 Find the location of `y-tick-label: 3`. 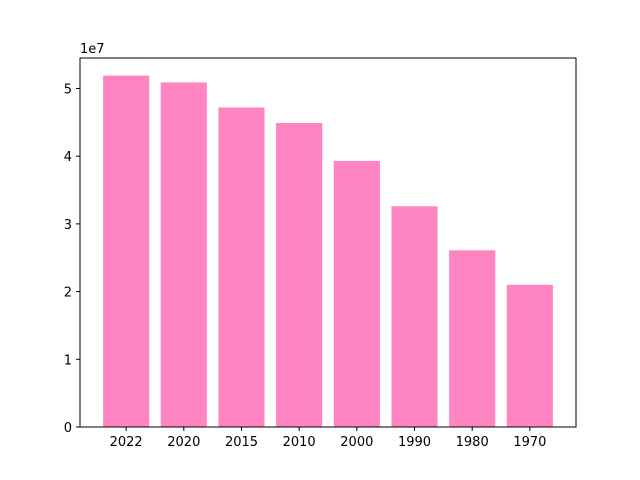

y-tick-label: 3 is located at coordinates (68, 225).